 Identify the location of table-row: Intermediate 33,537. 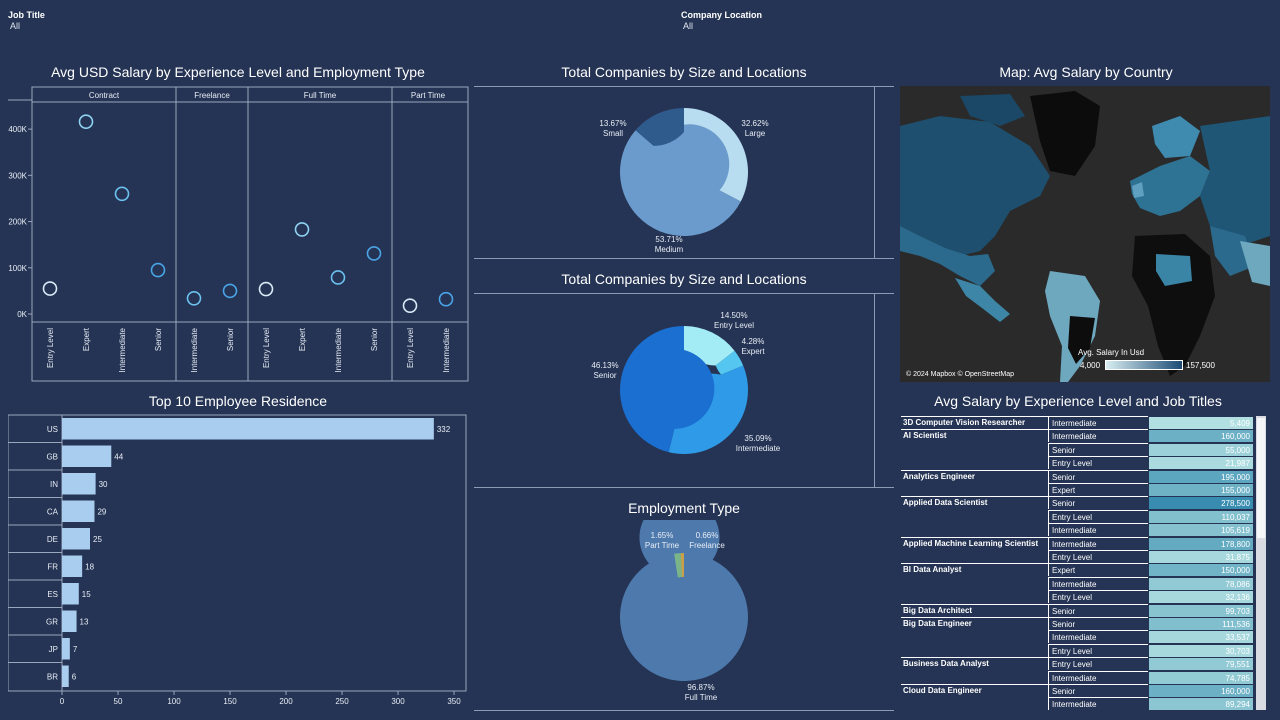
(1077, 637).